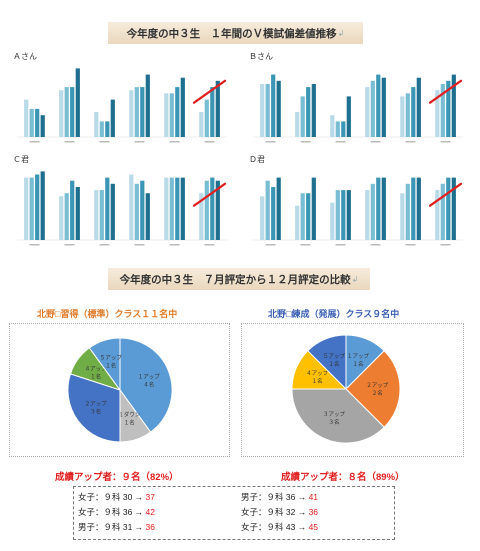  I want to click on title-banner-1: 今年度の中３生 １年間のＶ模試偏差値推移 ↲, so click(235, 33).